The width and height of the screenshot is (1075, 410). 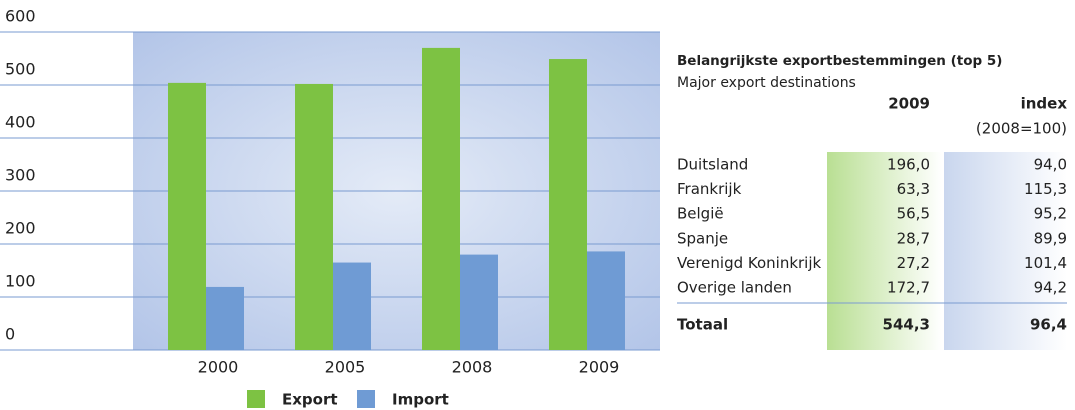 I want to click on y-tick-label: 100, so click(x=20, y=281).